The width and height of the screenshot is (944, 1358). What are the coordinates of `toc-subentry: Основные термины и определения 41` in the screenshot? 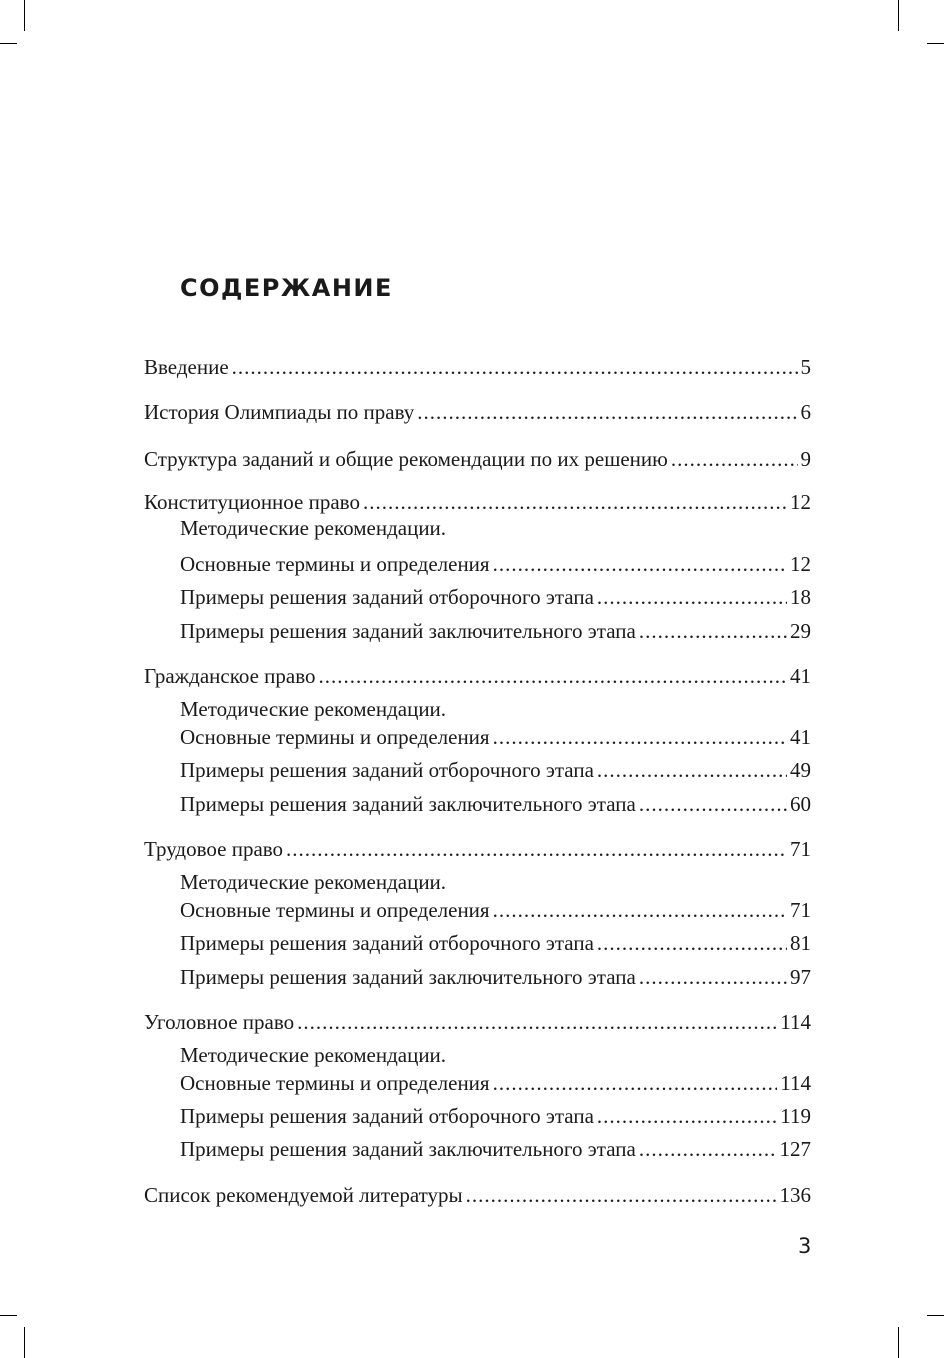 It's located at (495, 737).